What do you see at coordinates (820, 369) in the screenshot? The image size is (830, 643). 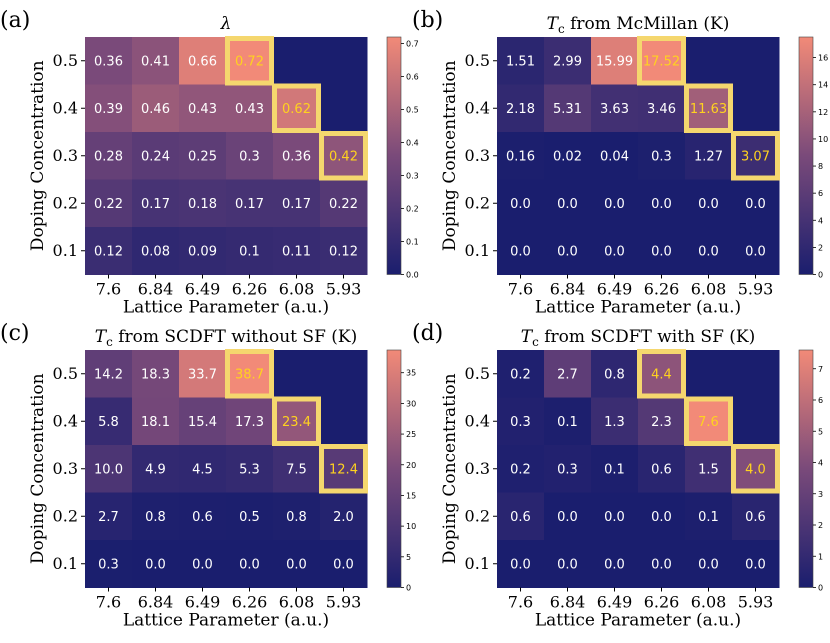 I see `colorbar-tick-label: 7` at bounding box center [820, 369].